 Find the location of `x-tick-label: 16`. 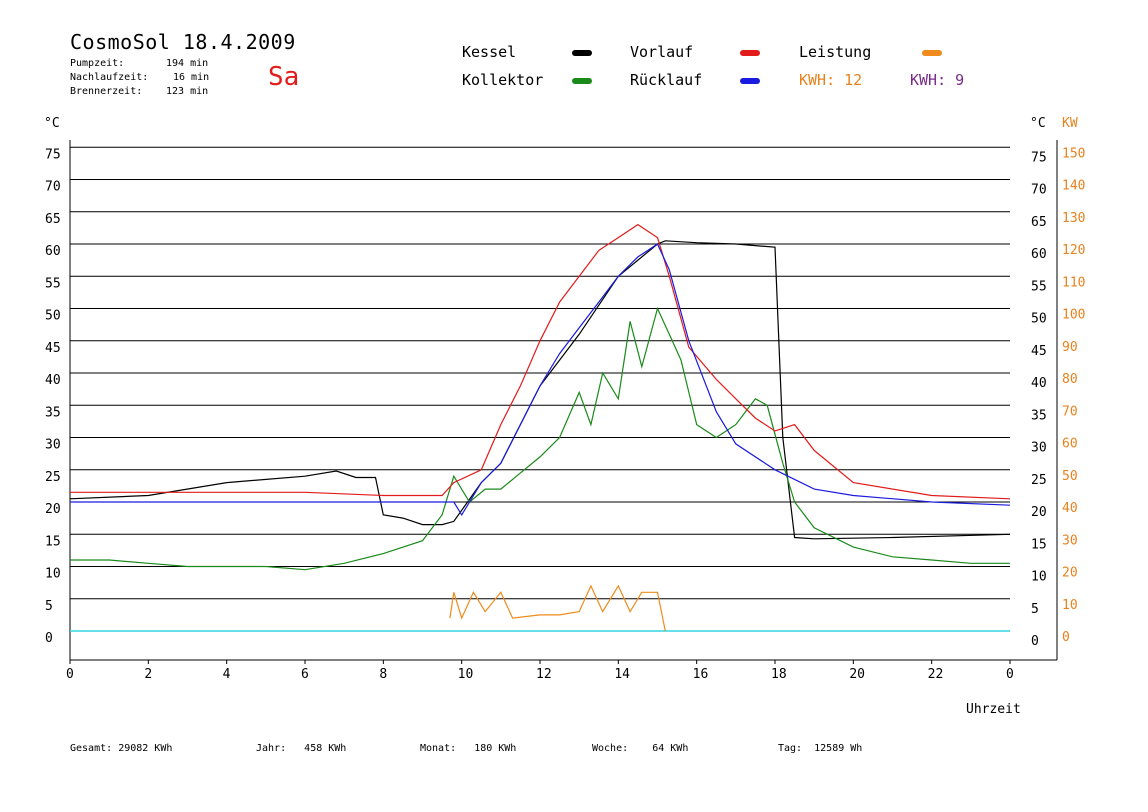

x-tick-label: 16 is located at coordinates (701, 674).